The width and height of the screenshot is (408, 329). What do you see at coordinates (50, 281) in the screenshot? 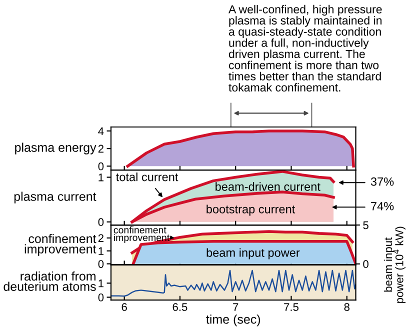
I see `y-axis-title: radiation from deuterium atoms` at bounding box center [50, 281].